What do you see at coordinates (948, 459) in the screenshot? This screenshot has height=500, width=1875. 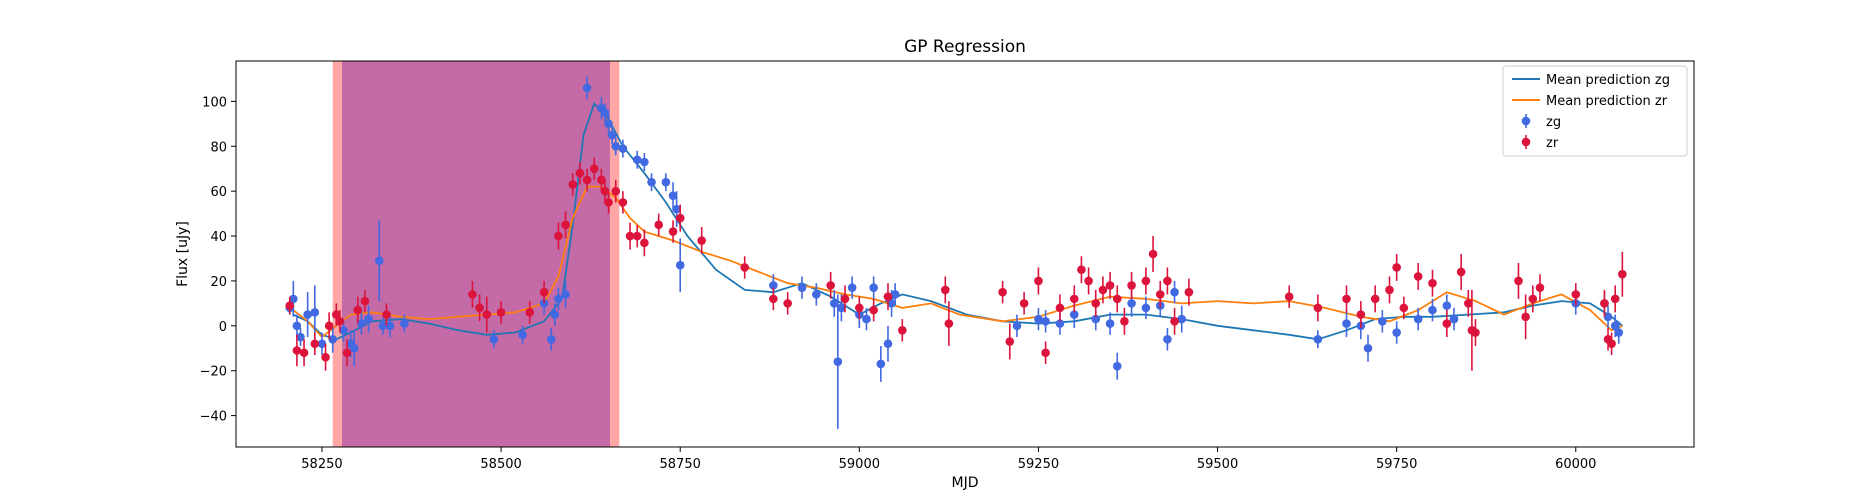 I see `x-axis-ticks: 58250 58500 58750 59000 59250 59500 59750 60000` at bounding box center [948, 459].